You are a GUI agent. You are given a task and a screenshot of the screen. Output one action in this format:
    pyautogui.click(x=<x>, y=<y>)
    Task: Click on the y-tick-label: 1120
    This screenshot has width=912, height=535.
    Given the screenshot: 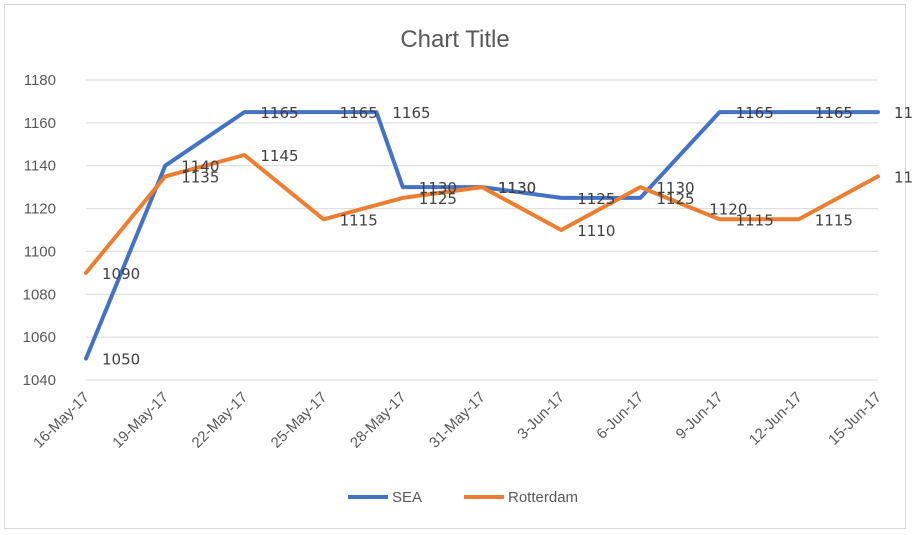 What is the action you would take?
    pyautogui.click(x=40, y=209)
    